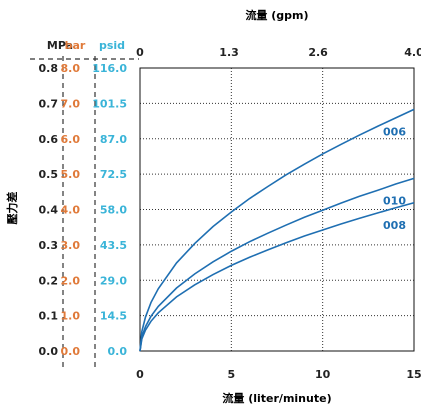  What do you see at coordinates (49, 351) in the screenshot?
I see `y-tick-label-mpa: 0.0` at bounding box center [49, 351].